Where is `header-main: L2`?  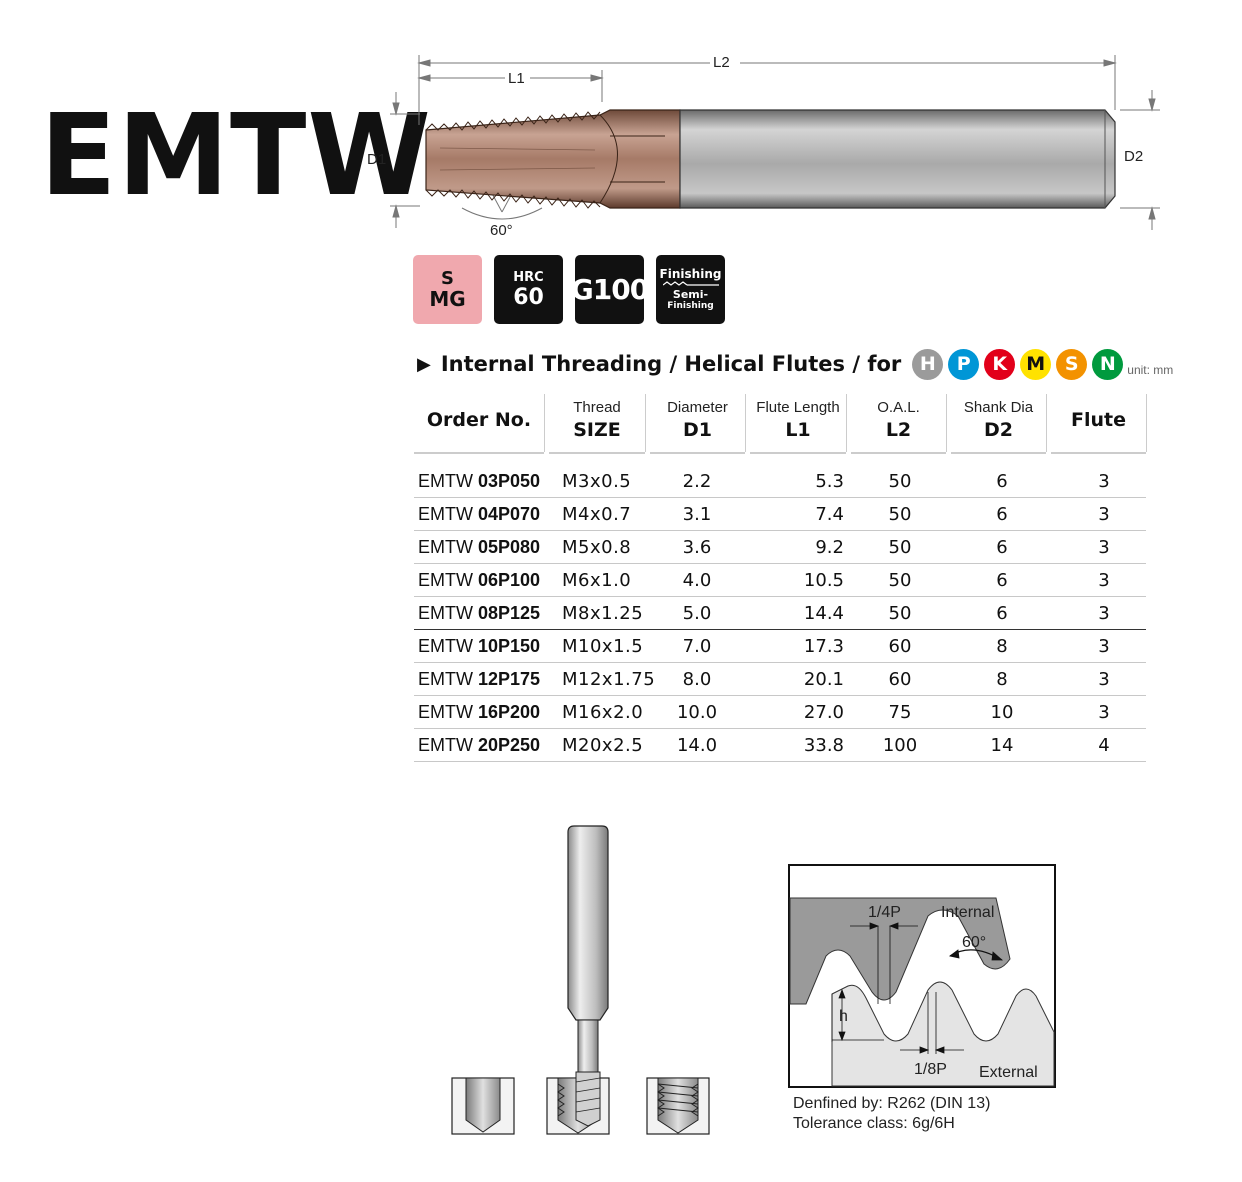
header-main: L2 is located at coordinates (898, 430).